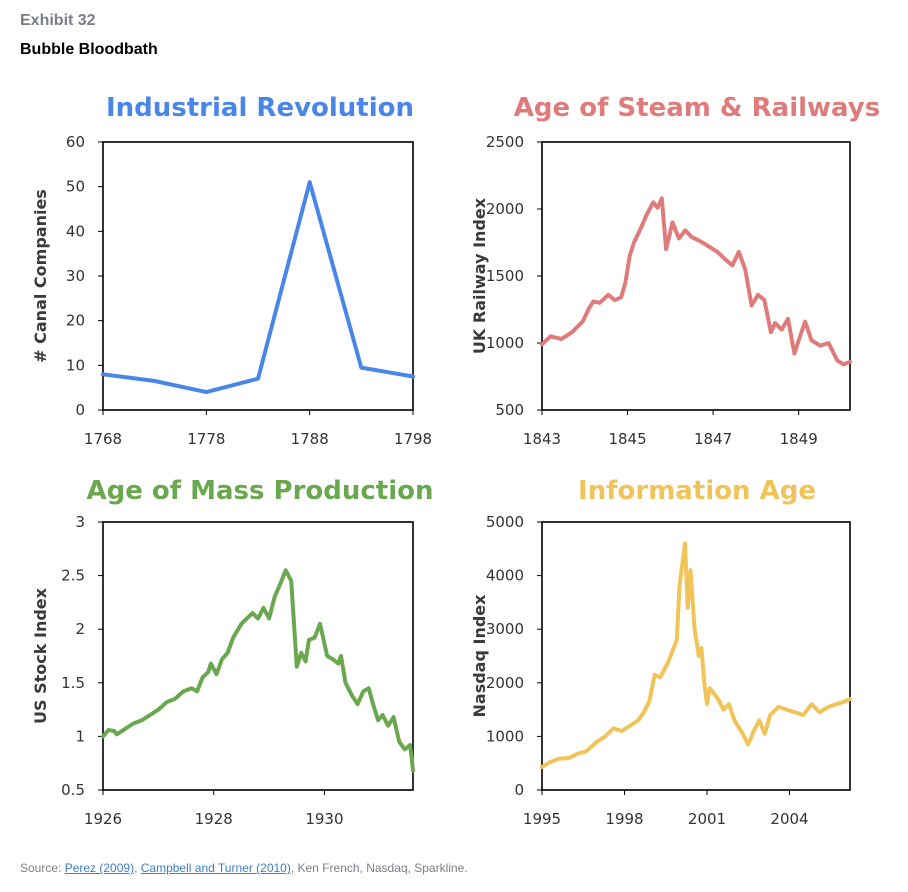  Describe the element at coordinates (89, 49) in the screenshot. I see `exhibit-title: Bubble Bloodbath` at that location.